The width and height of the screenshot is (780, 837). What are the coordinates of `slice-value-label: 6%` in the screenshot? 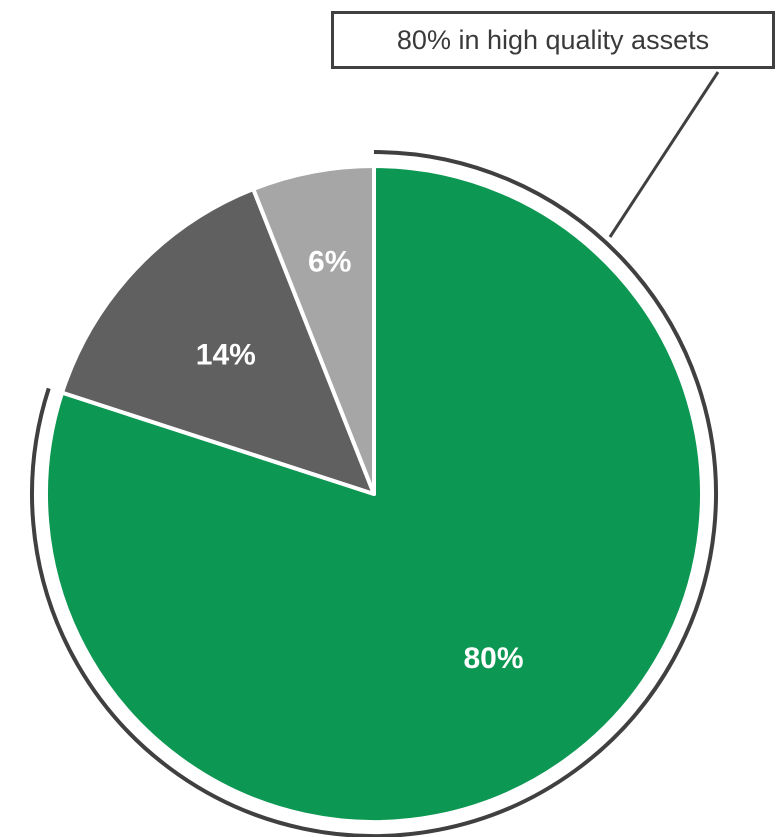 It's located at (329, 262).